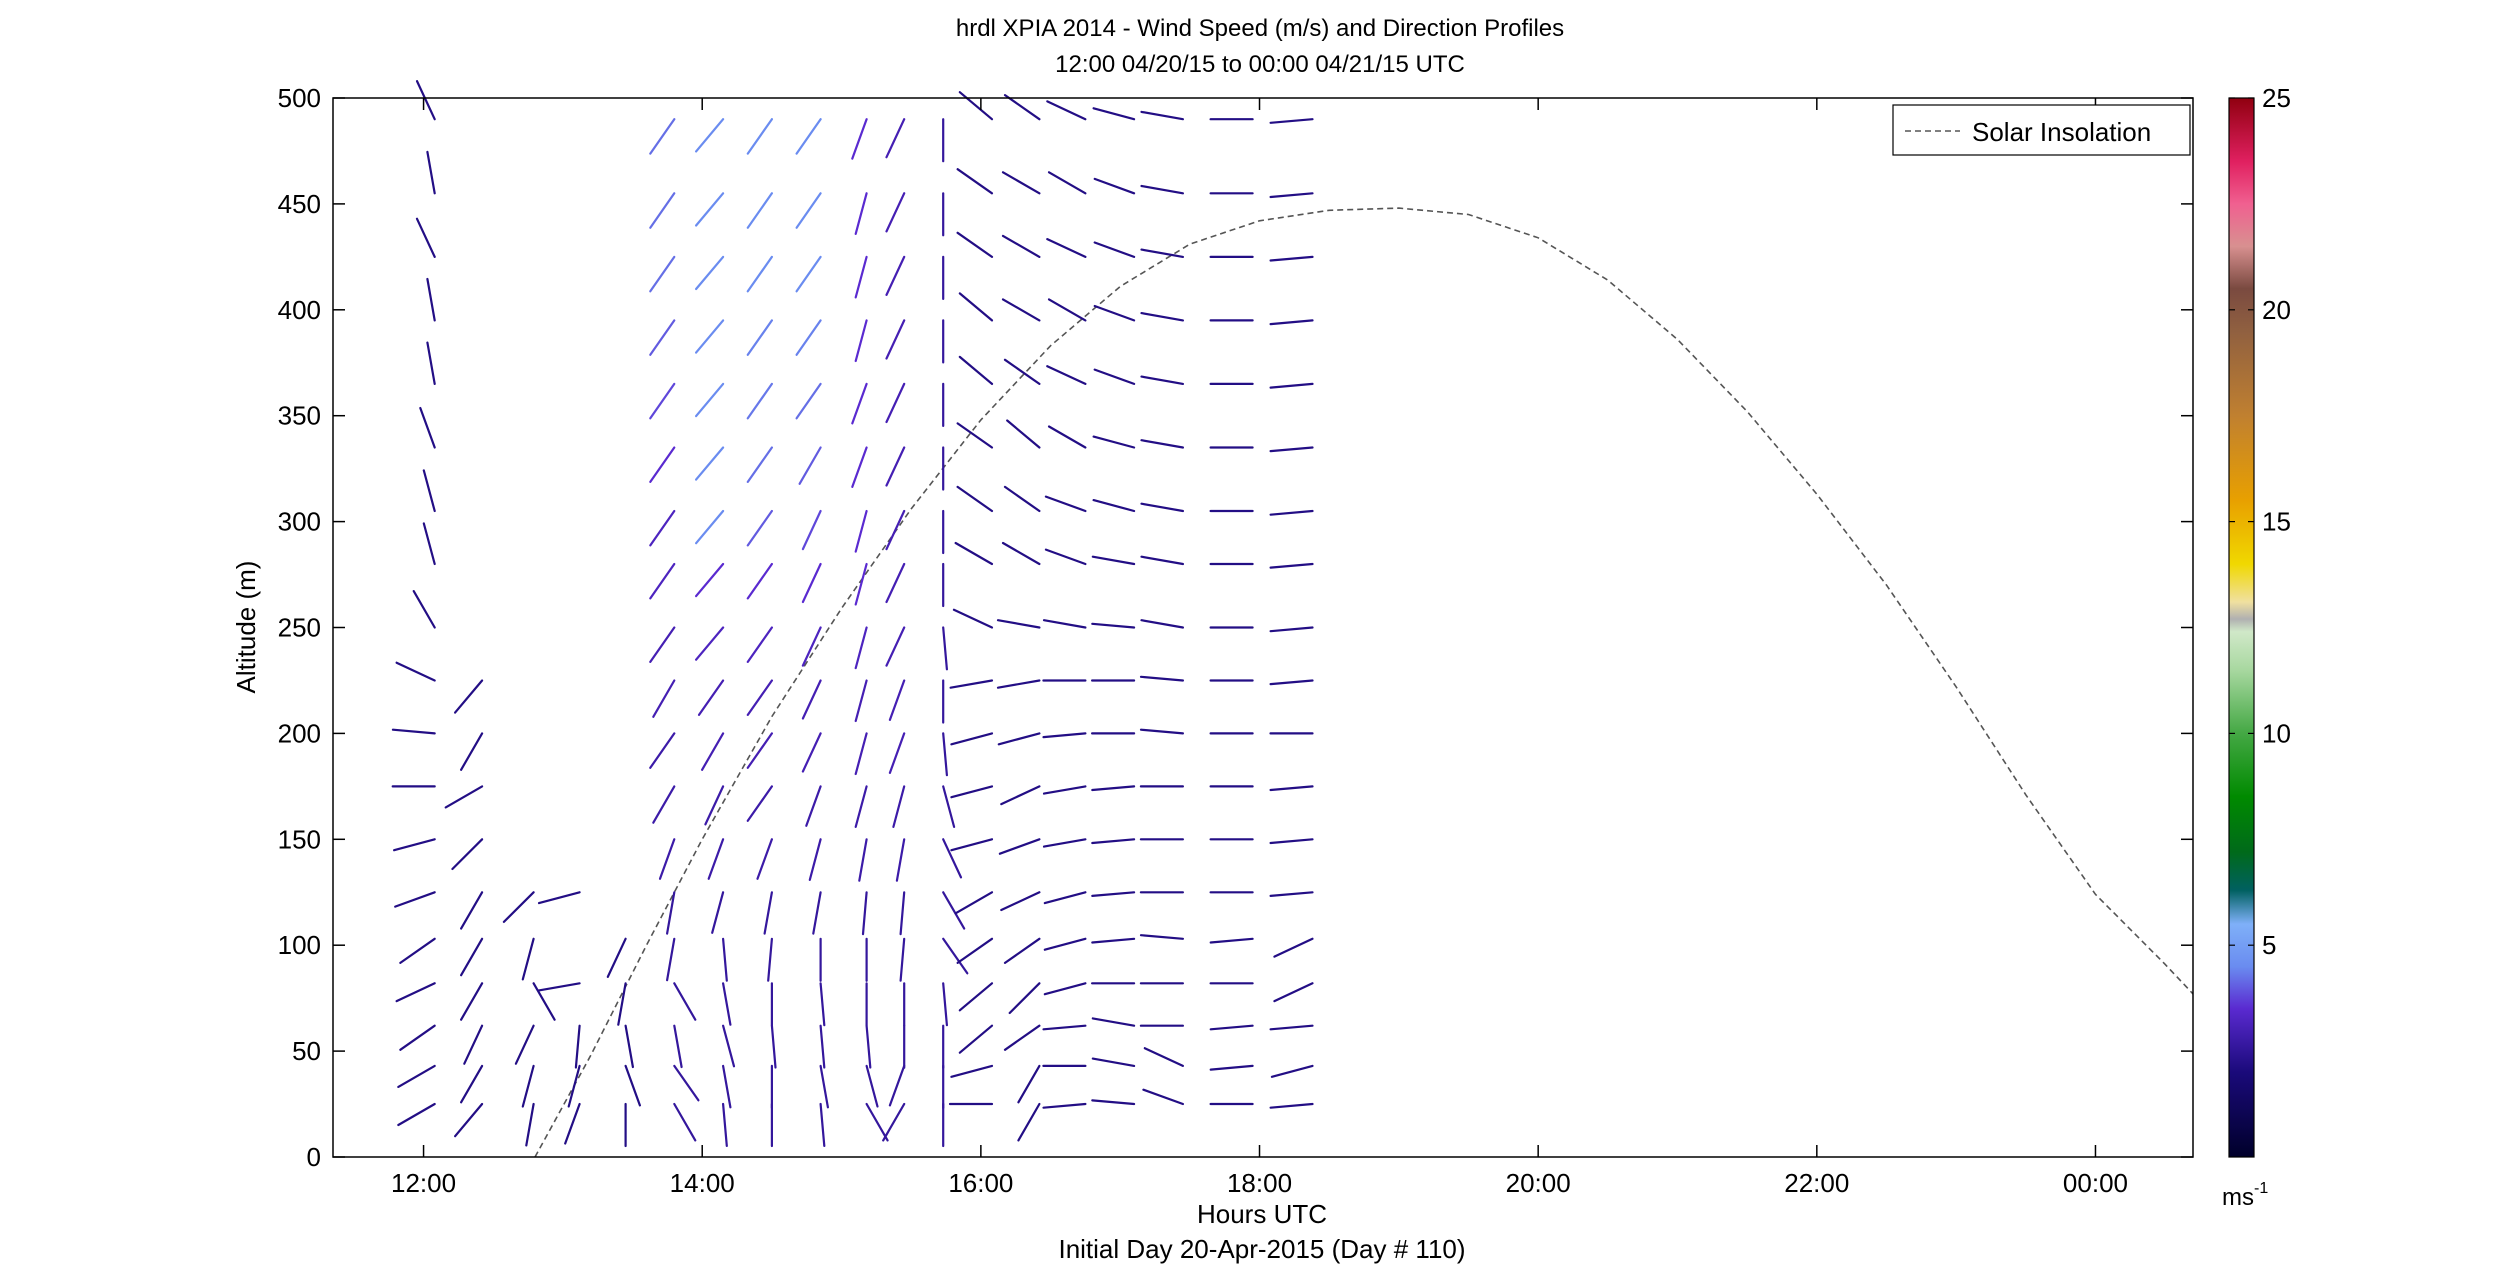  I want to click on colorbar-tick-label: 20, so click(2276, 310).